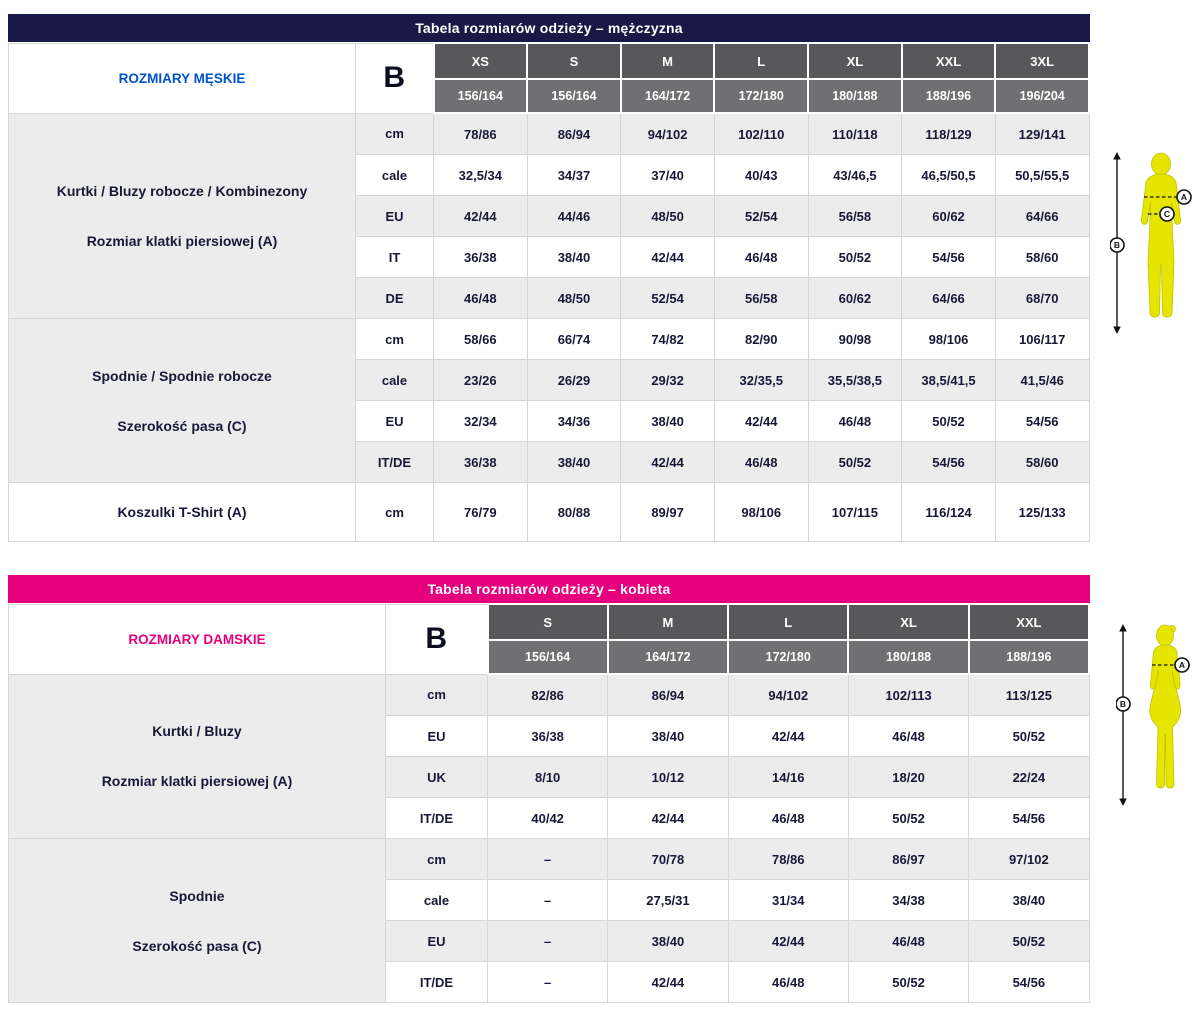 Image resolution: width=1200 pixels, height=1036 pixels. I want to click on size-value: 76/79, so click(480, 512).